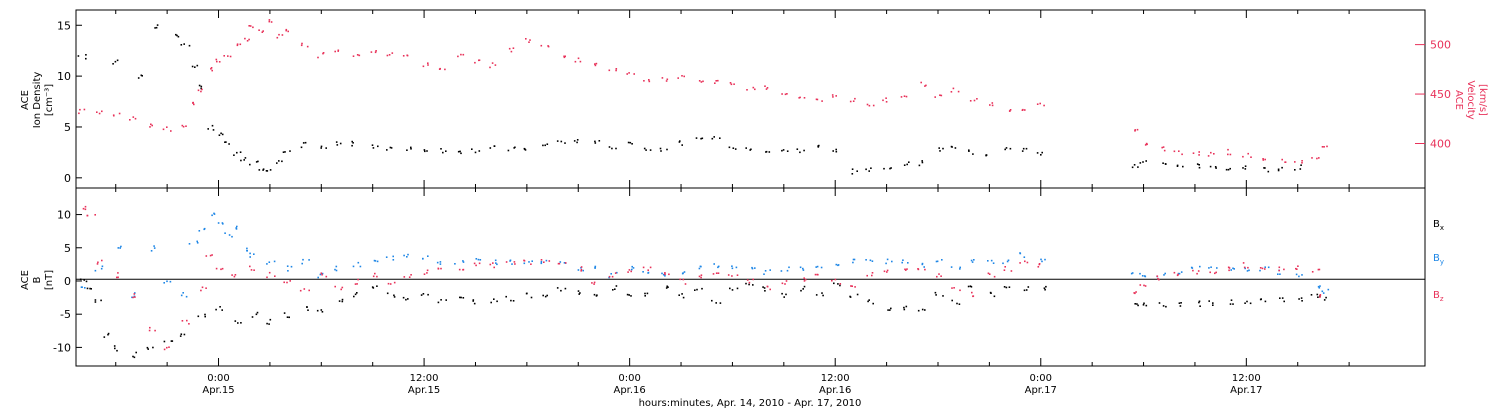  What do you see at coordinates (1438, 261) in the screenshot?
I see `bottom-legend: Bx By Bz` at bounding box center [1438, 261].